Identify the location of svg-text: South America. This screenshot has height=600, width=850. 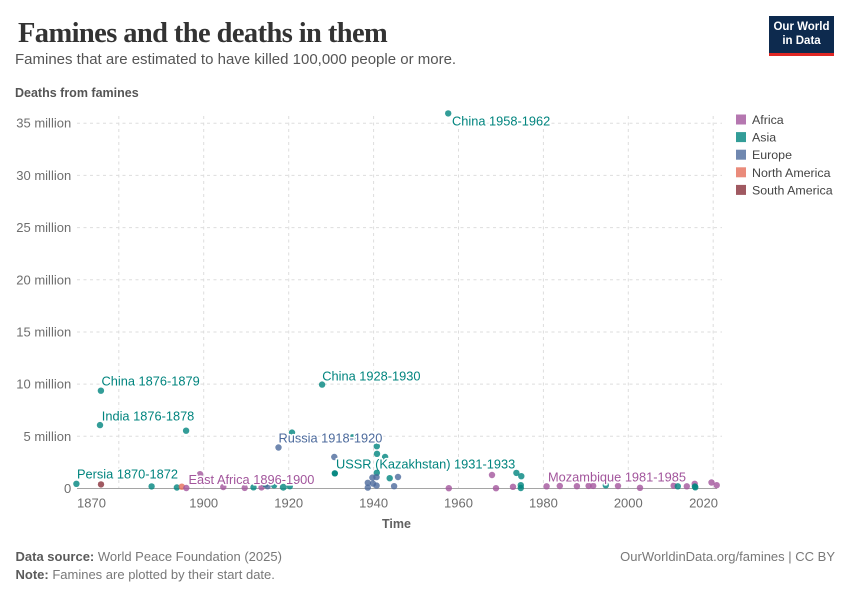
(792, 190).